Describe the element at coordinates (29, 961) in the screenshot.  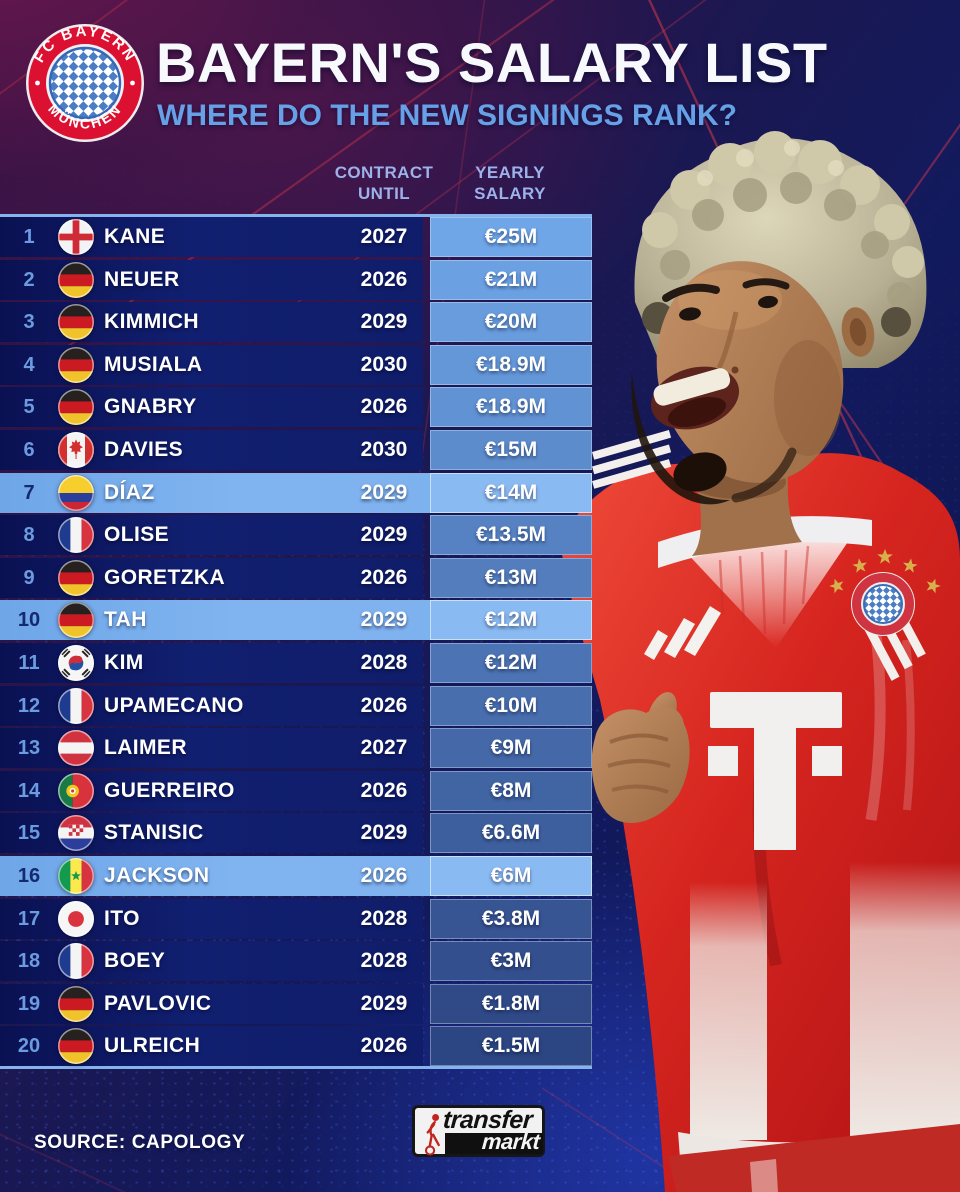
I see `rank-label: 18` at that location.